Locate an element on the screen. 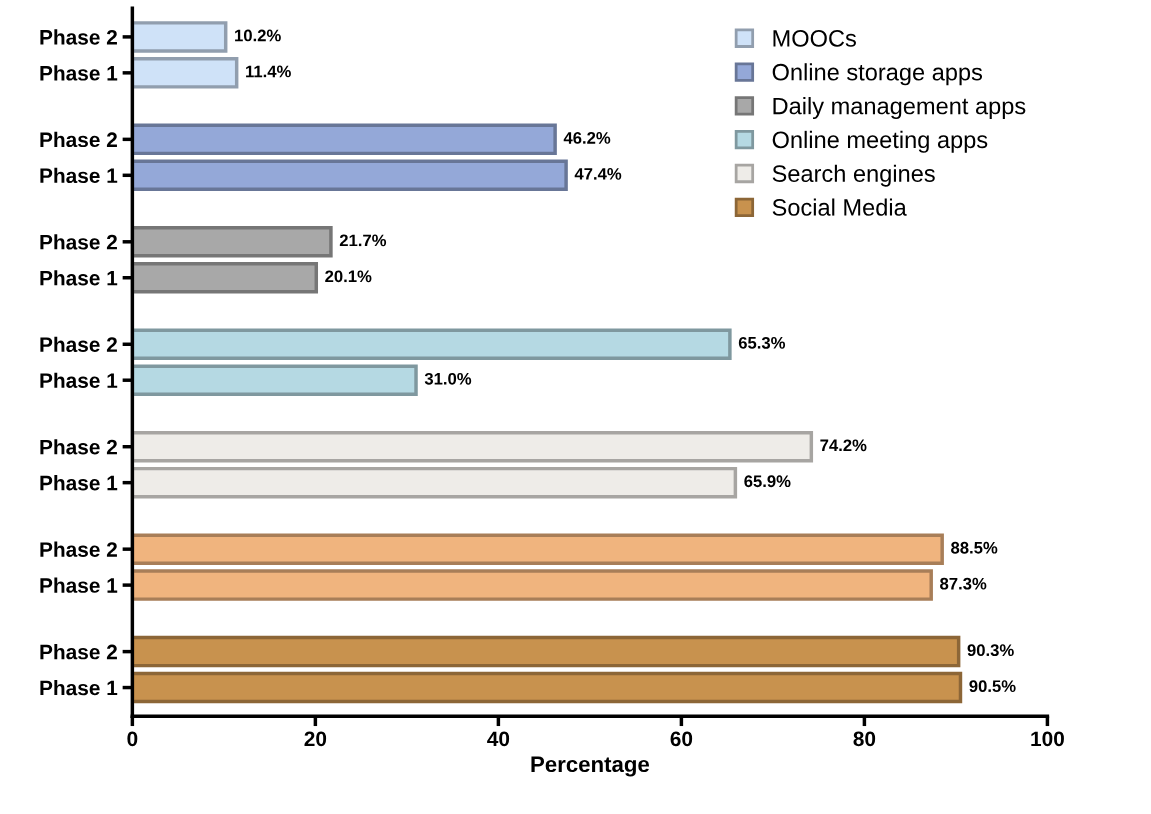 This screenshot has width=1151, height=814. data-label: 65.3% is located at coordinates (762, 342).